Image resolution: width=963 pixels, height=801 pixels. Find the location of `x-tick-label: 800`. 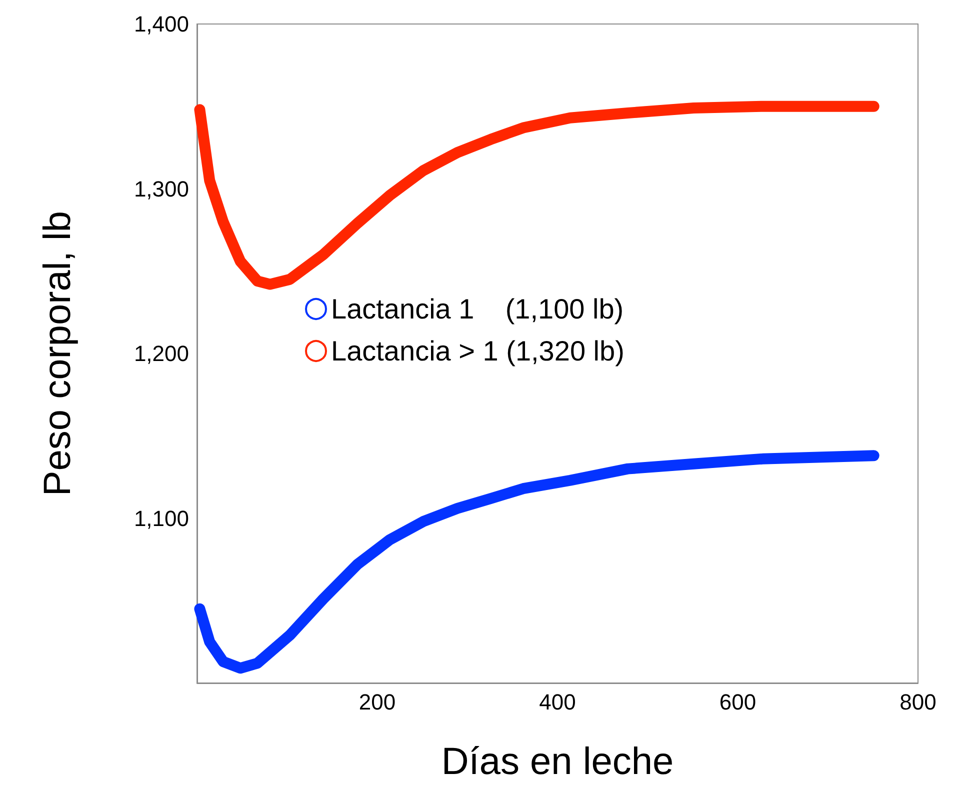

x-tick-label: 800 is located at coordinates (918, 702).